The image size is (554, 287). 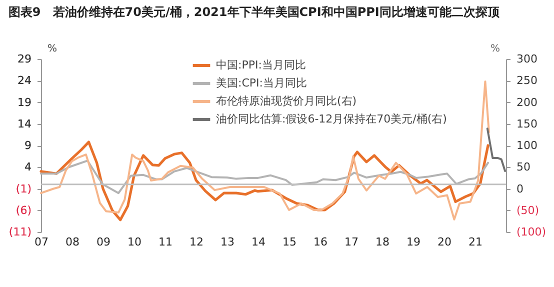 What do you see at coordinates (227, 242) in the screenshot?
I see `x-tick-label: 13` at bounding box center [227, 242].